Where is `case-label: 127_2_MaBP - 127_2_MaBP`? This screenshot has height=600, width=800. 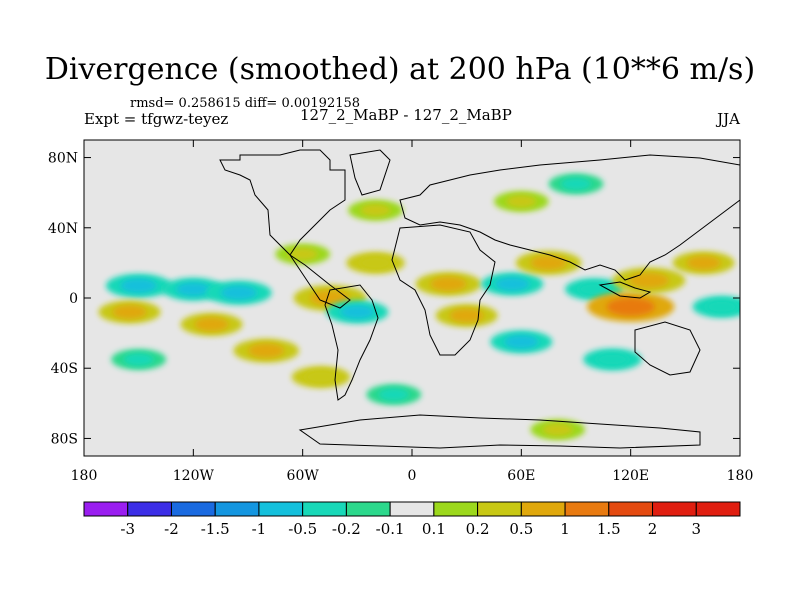 case-label: 127_2_MaBP - 127_2_MaBP is located at coordinates (406, 115).